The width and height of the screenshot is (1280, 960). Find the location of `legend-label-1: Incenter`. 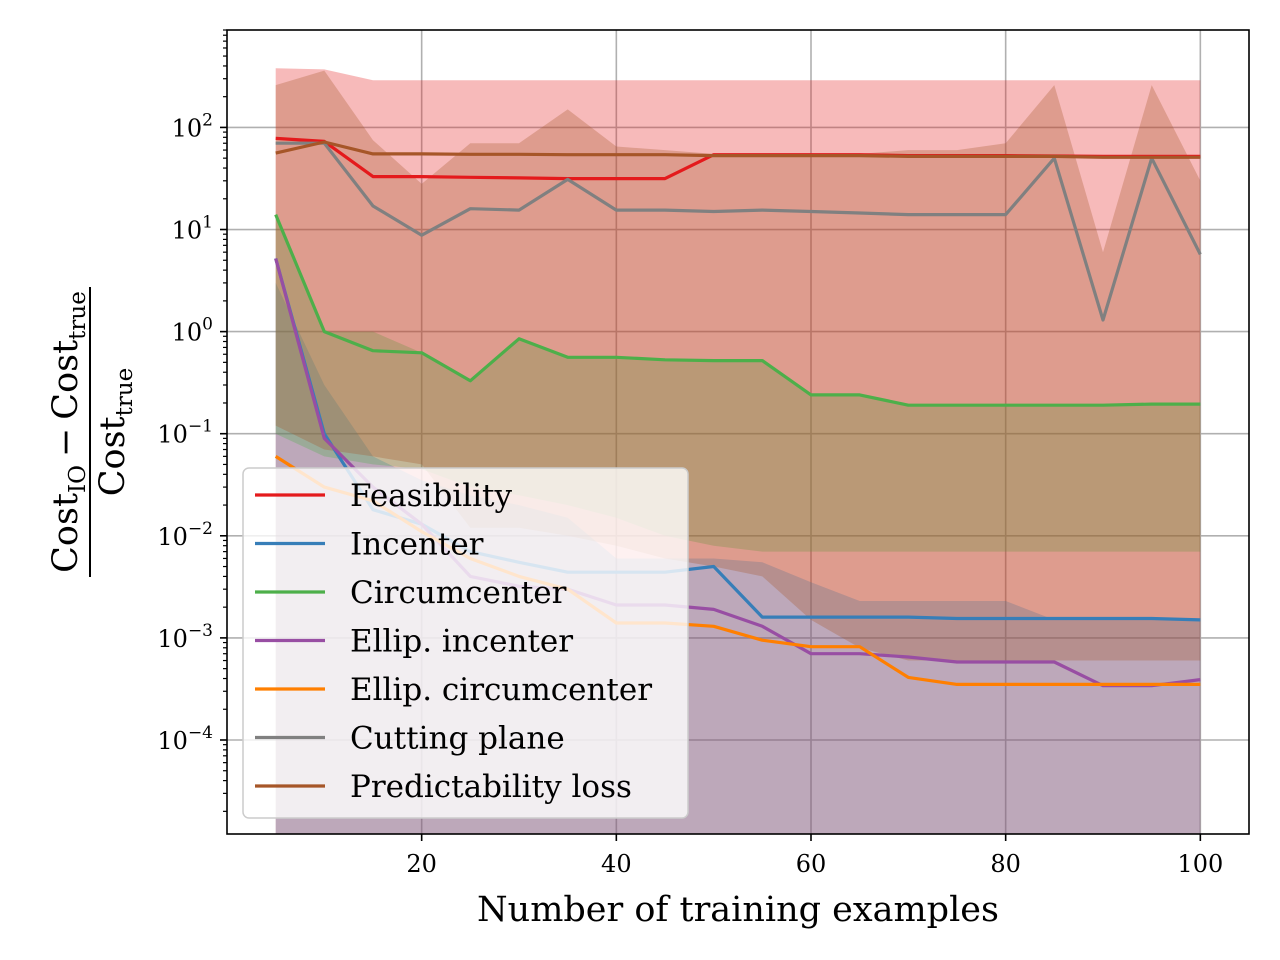

legend-label-1: Incenter is located at coordinates (417, 545).